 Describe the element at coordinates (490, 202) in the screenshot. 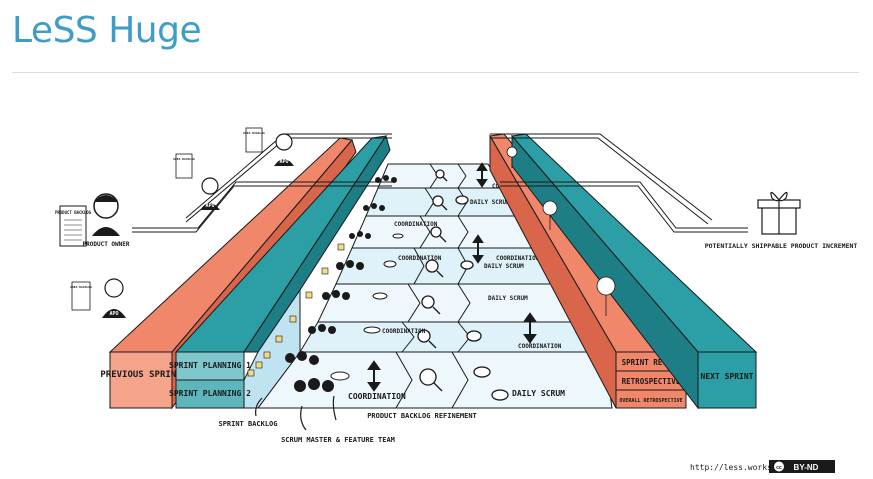

I see `lane-daily-scrum-1: DAILY SCRUM` at that location.